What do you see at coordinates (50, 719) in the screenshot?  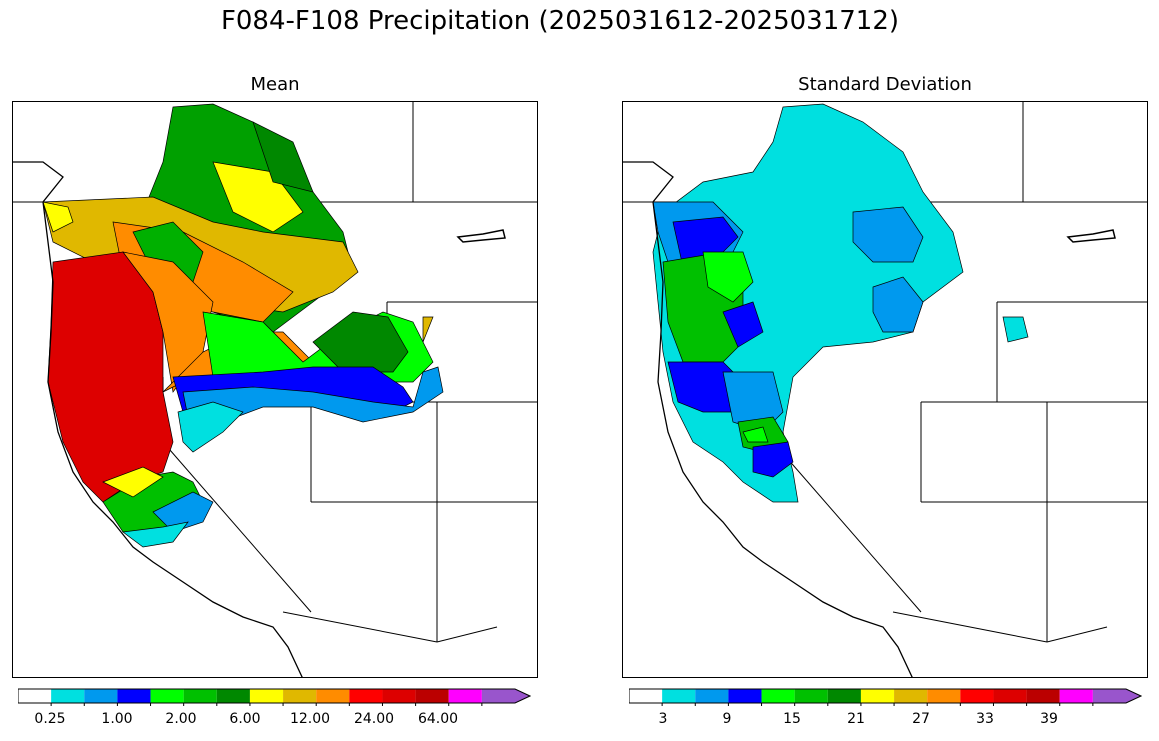 I see `mean-tick-label: 0.25` at bounding box center [50, 719].